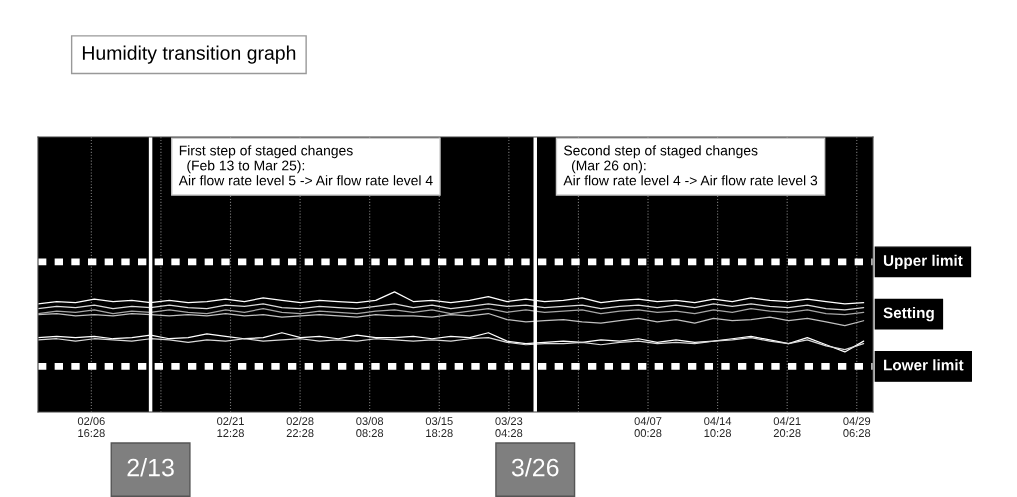 The height and width of the screenshot is (497, 1017). I want to click on ref-line-label: 3/26, so click(535, 467).